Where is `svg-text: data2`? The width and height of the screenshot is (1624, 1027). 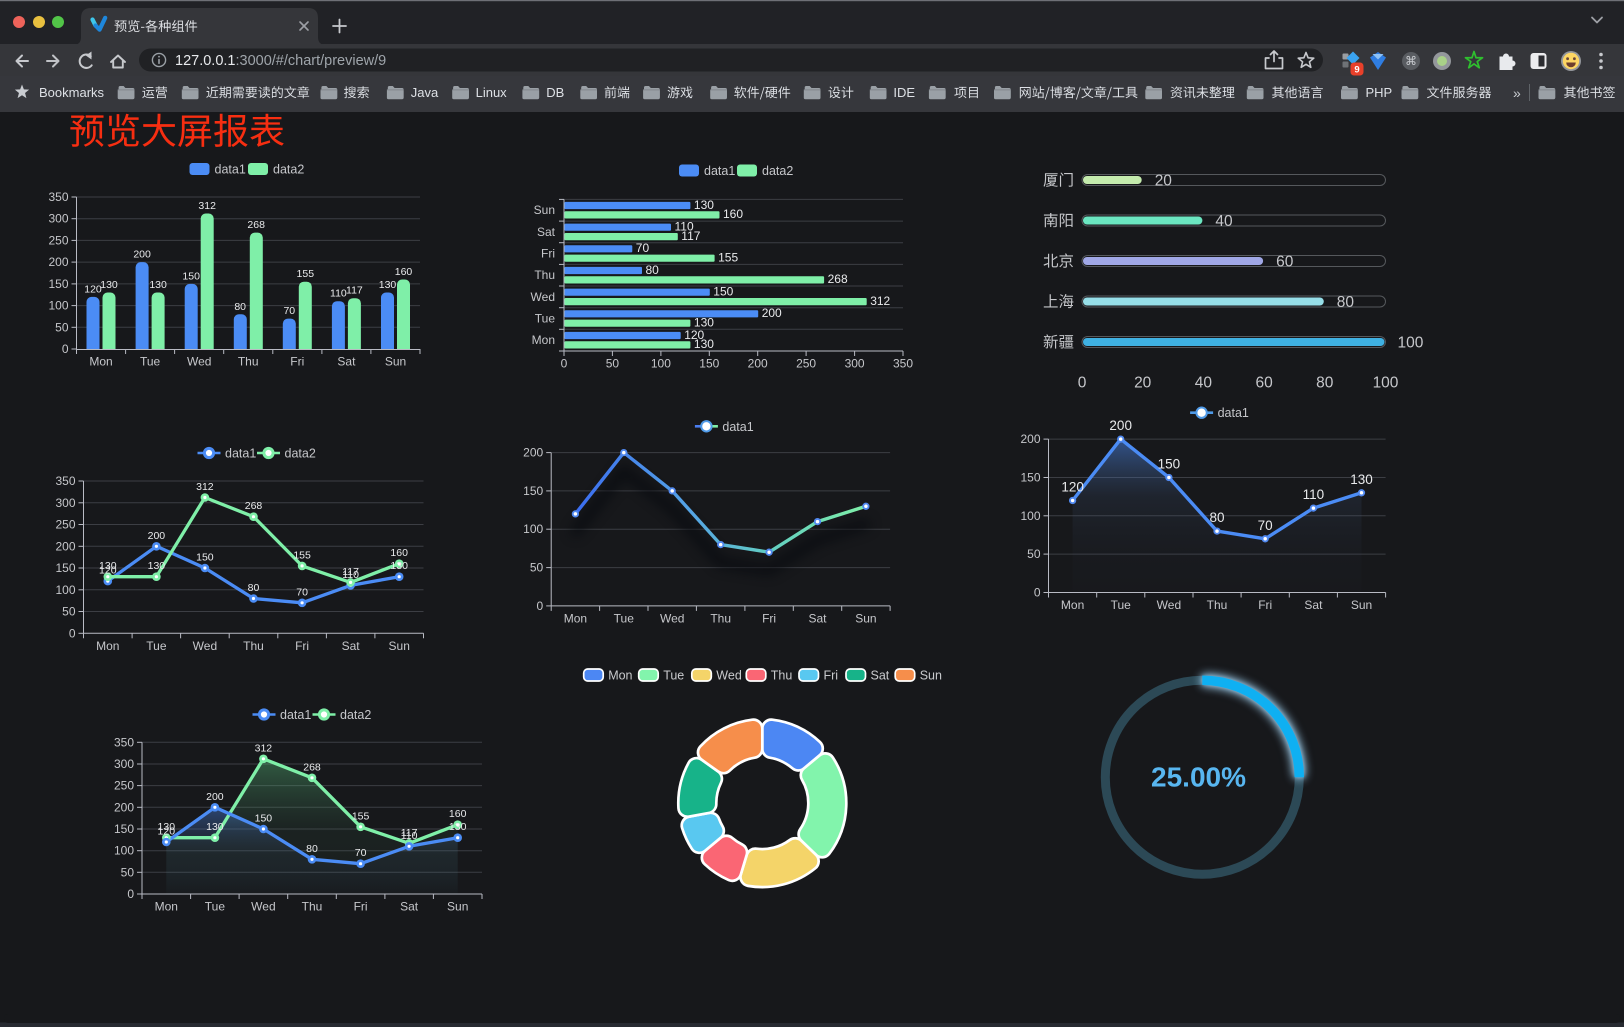
svg-text: data2 is located at coordinates (288, 170).